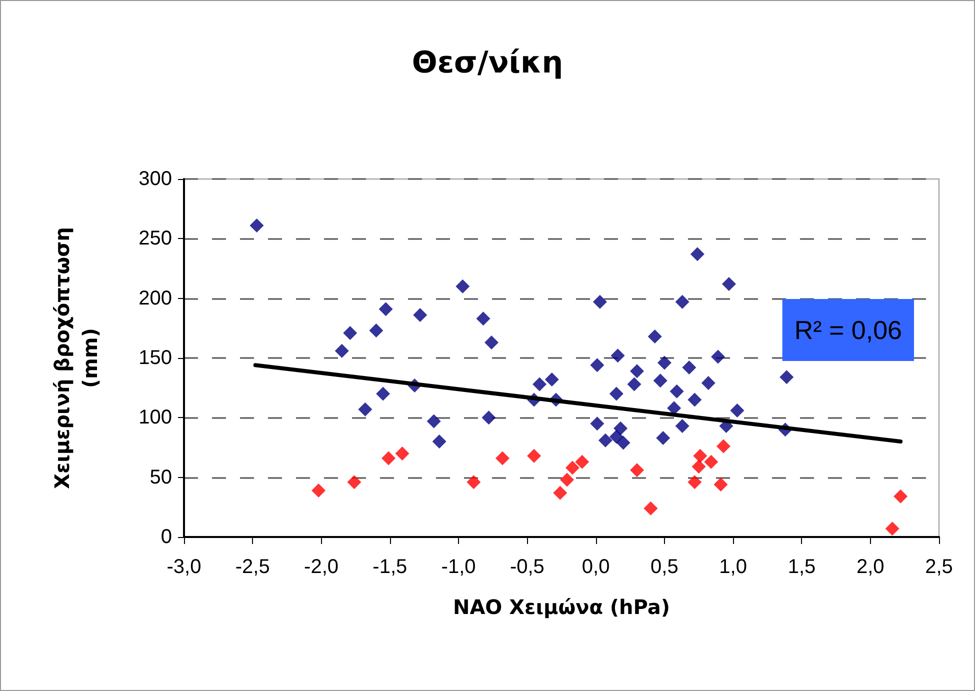 The image size is (975, 691). I want to click on x-tick-label: 2,5, so click(939, 567).